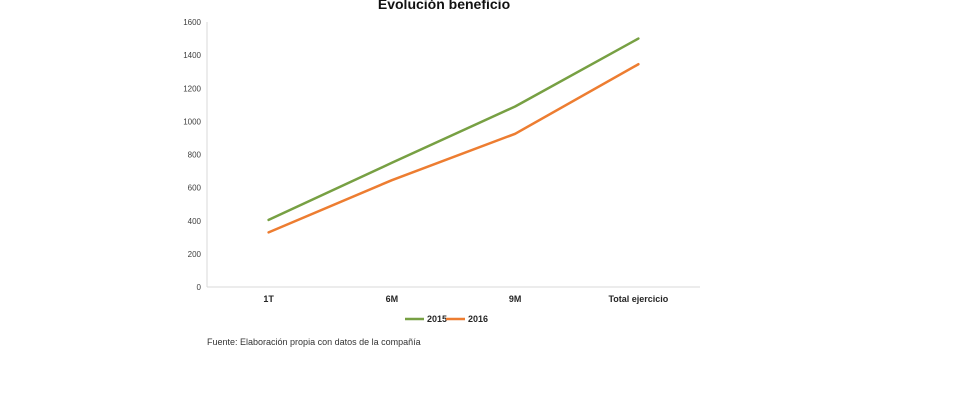 The width and height of the screenshot is (960, 400). Describe the element at coordinates (192, 88) in the screenshot. I see `y-tick-label: 1200` at that location.